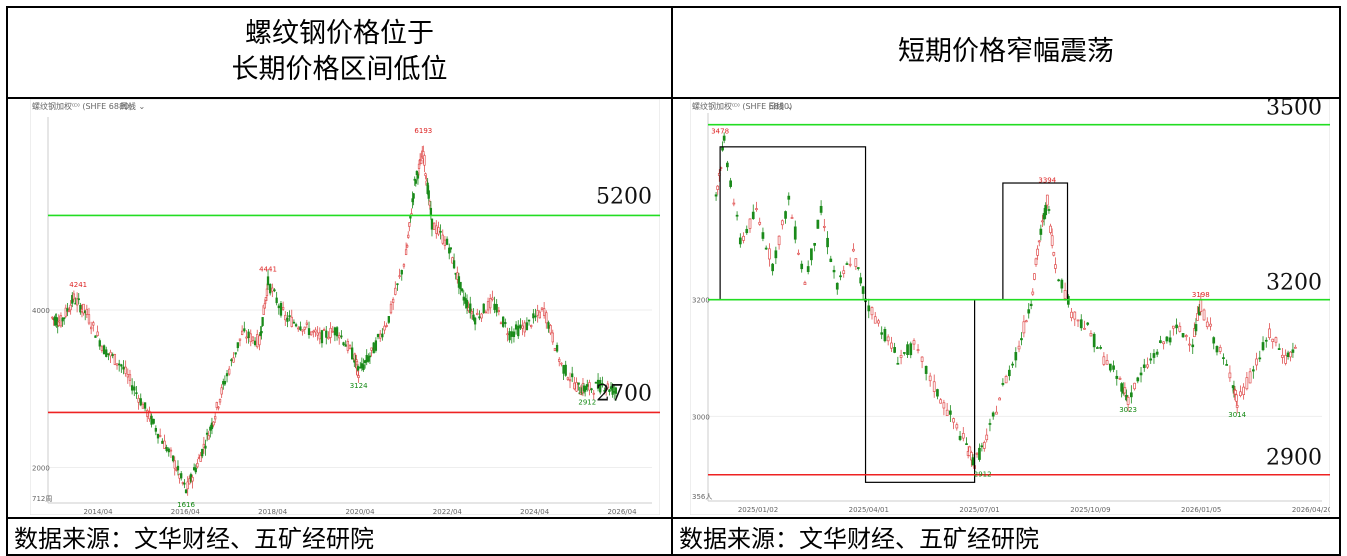  I want to click on level-label: 2900, so click(1294, 458).